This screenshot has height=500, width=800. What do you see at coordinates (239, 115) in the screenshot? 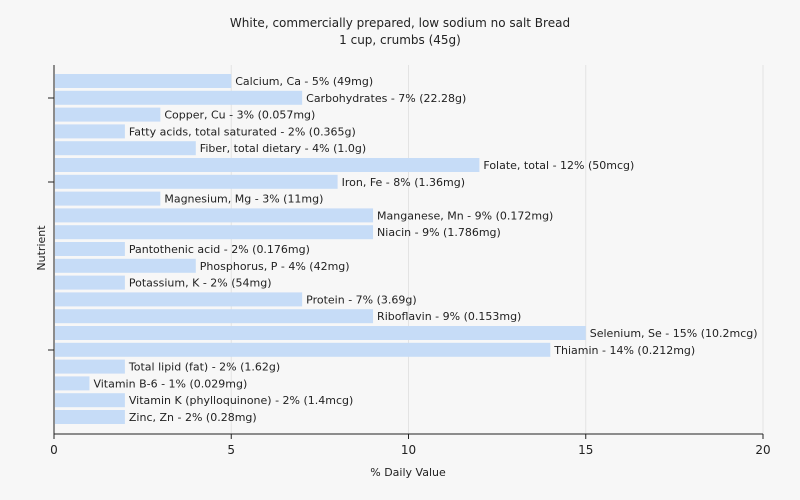
I see `bar-label: Copper, Cu - 3% (0.057mg)` at bounding box center [239, 115].